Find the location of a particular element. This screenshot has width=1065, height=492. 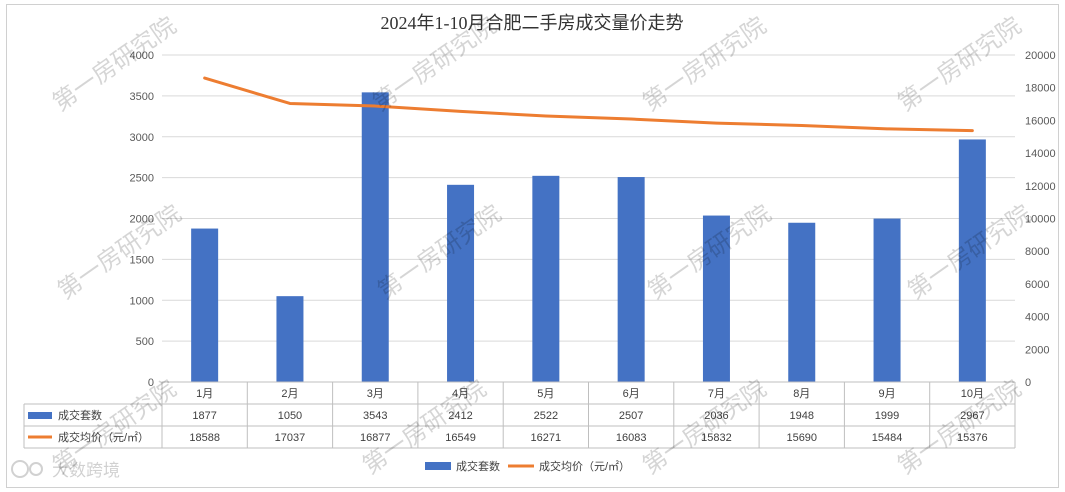

y-left-tick-label: 0 is located at coordinates (151, 383).